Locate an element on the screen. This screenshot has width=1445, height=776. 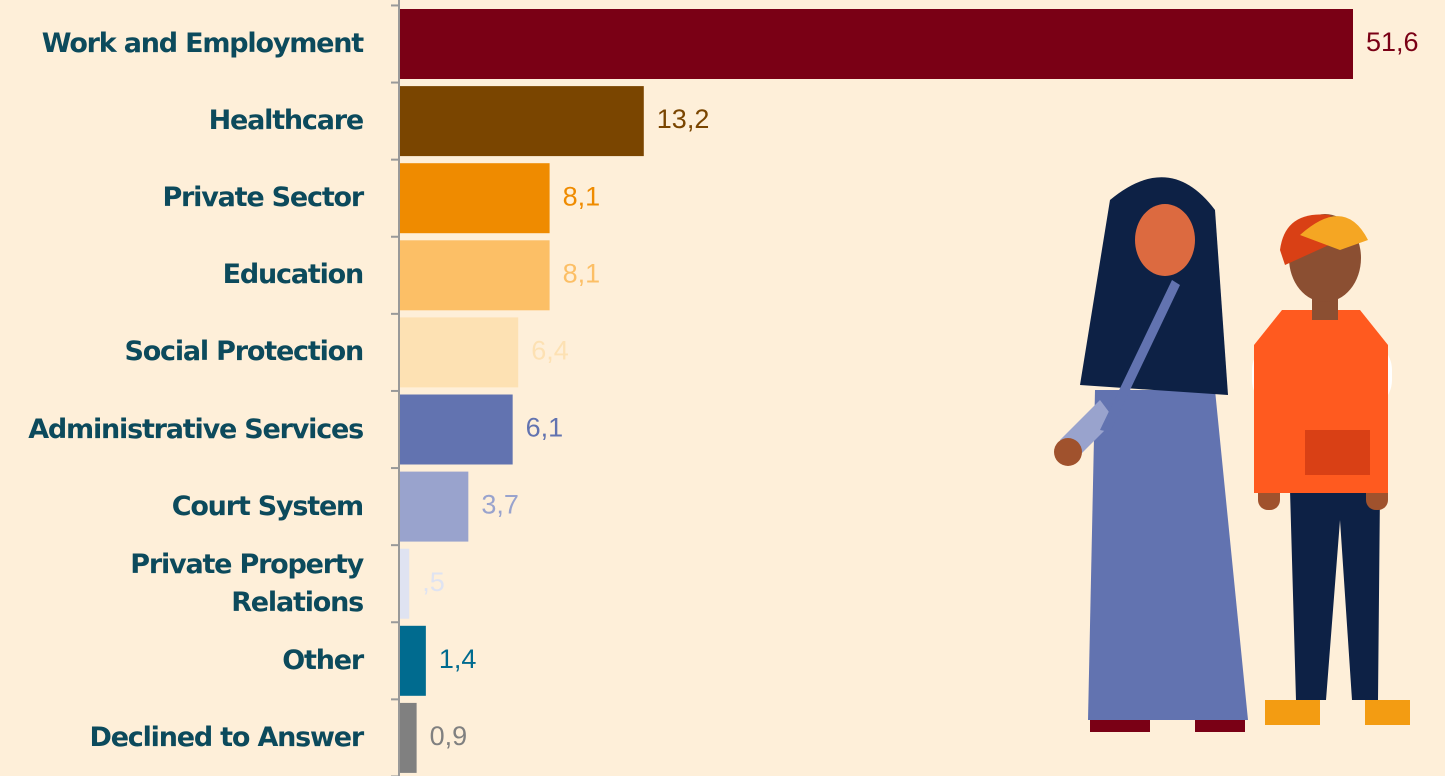
category-label: Education is located at coordinates (293, 275).